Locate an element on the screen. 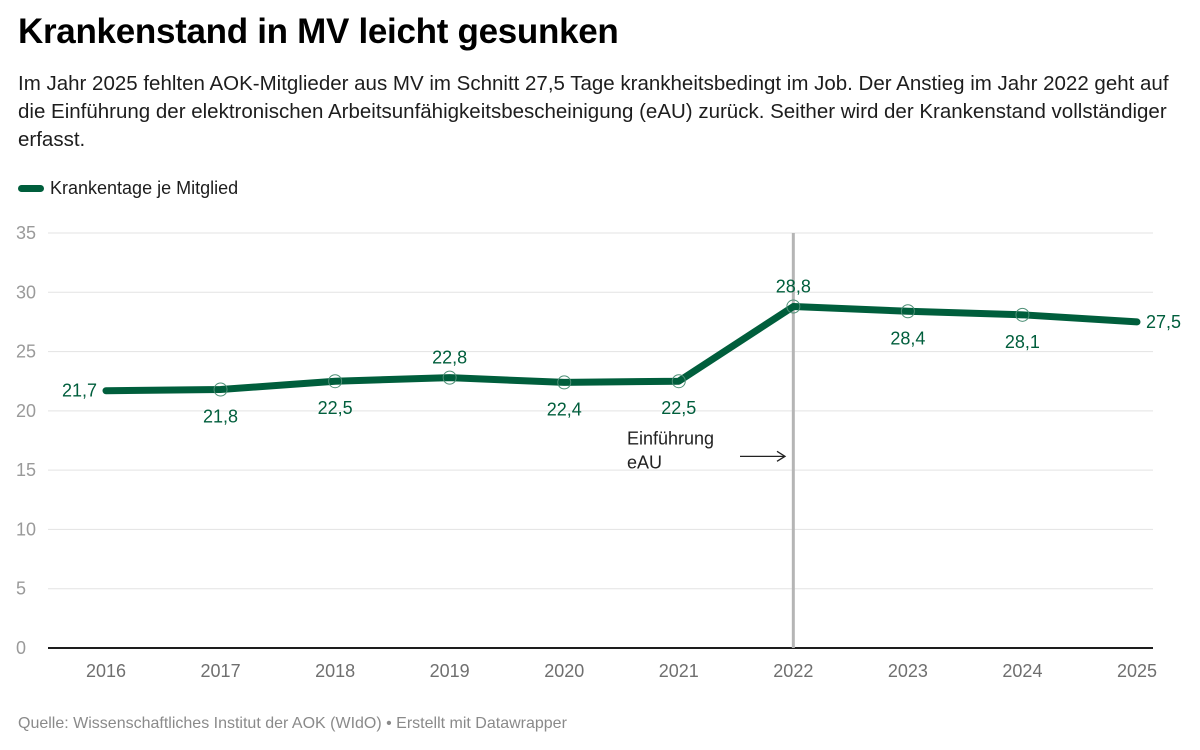 The height and width of the screenshot is (750, 1200). data-label: 22,4 is located at coordinates (564, 409).